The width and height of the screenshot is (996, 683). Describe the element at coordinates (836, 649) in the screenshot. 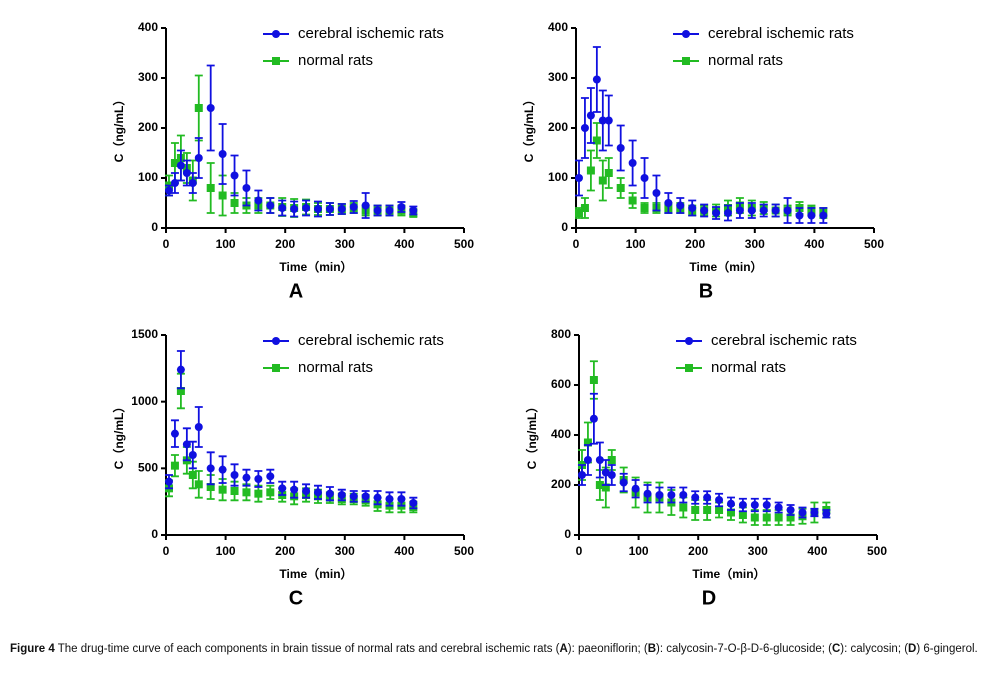

I see `caption-bold: C` at that location.